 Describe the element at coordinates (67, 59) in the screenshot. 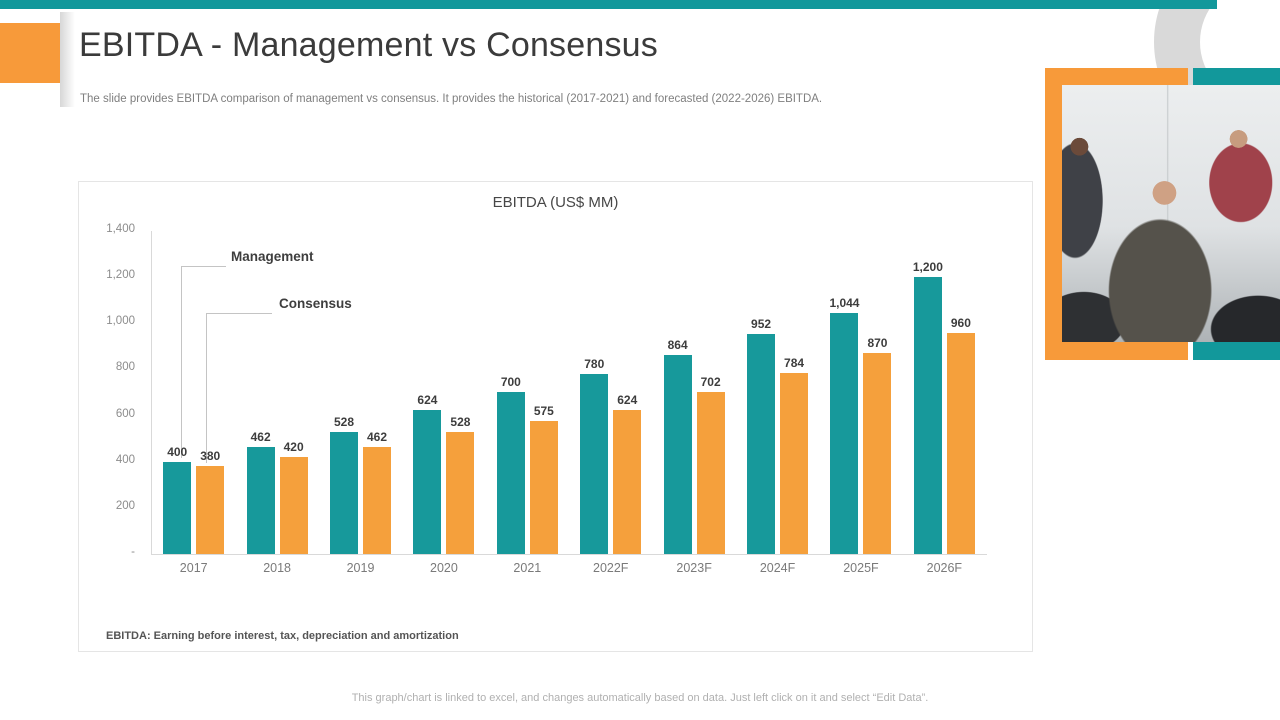

I see `title-edge-shadow` at that location.